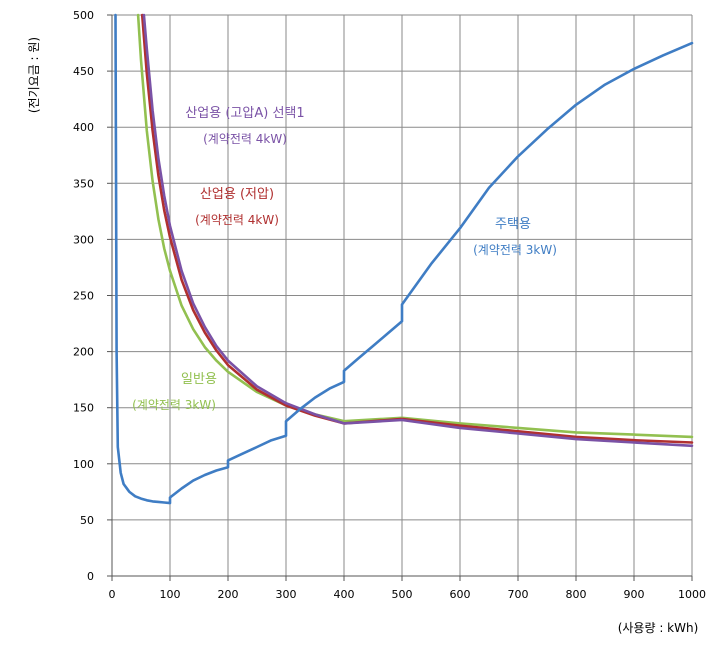 The height and width of the screenshot is (650, 720). What do you see at coordinates (658, 628) in the screenshot?
I see `x-axis-label: (사용량 : kWh)` at bounding box center [658, 628].